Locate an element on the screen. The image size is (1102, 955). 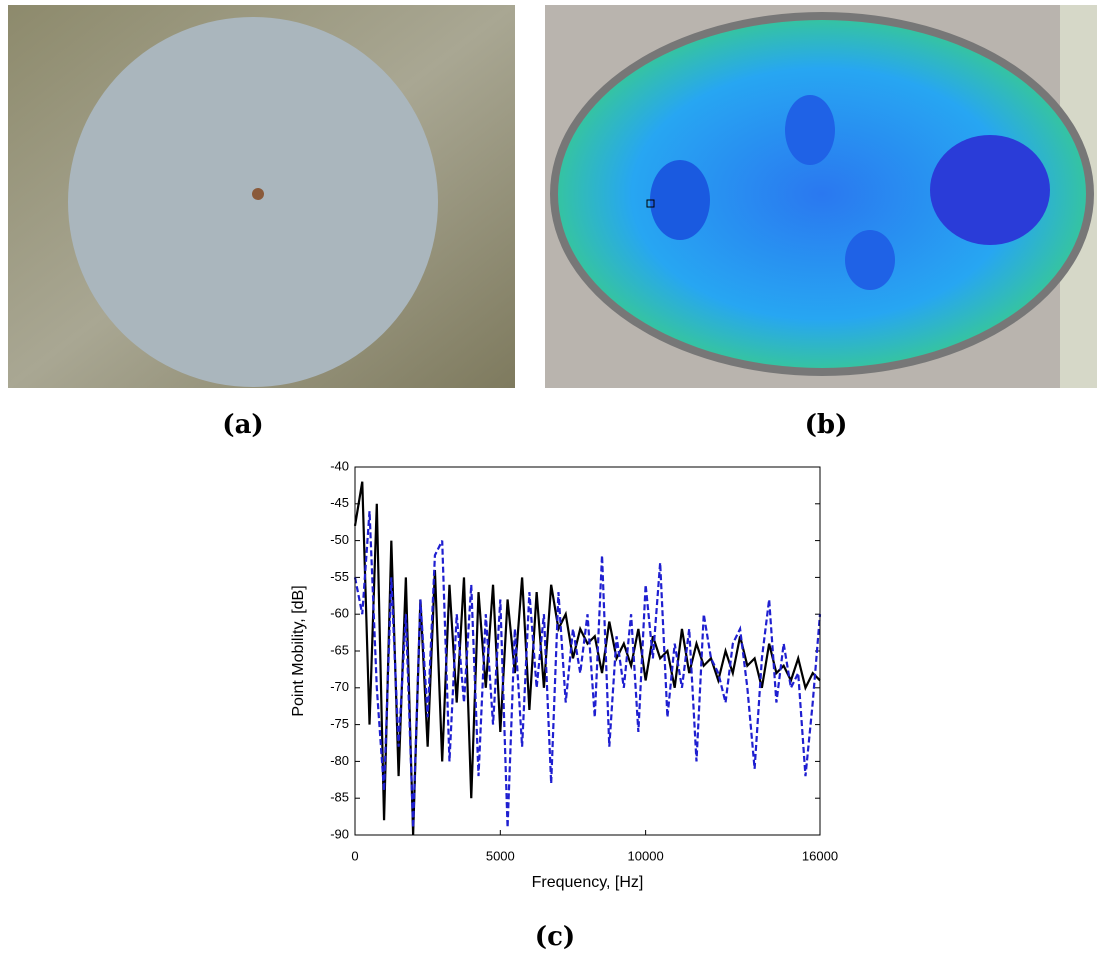
y-tick-label: -70 is located at coordinates (339, 686).